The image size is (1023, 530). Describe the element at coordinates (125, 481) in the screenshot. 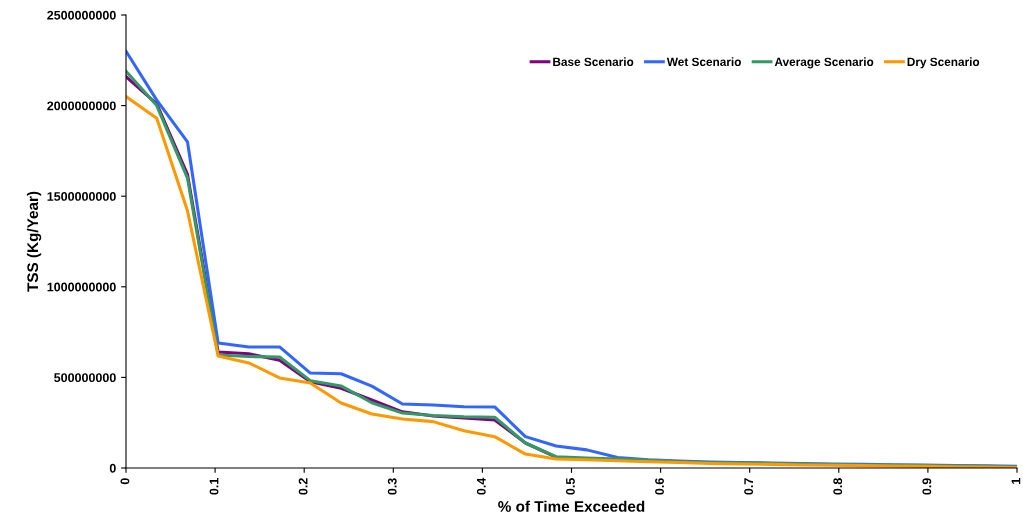

I see `x-tick-label: 0` at that location.